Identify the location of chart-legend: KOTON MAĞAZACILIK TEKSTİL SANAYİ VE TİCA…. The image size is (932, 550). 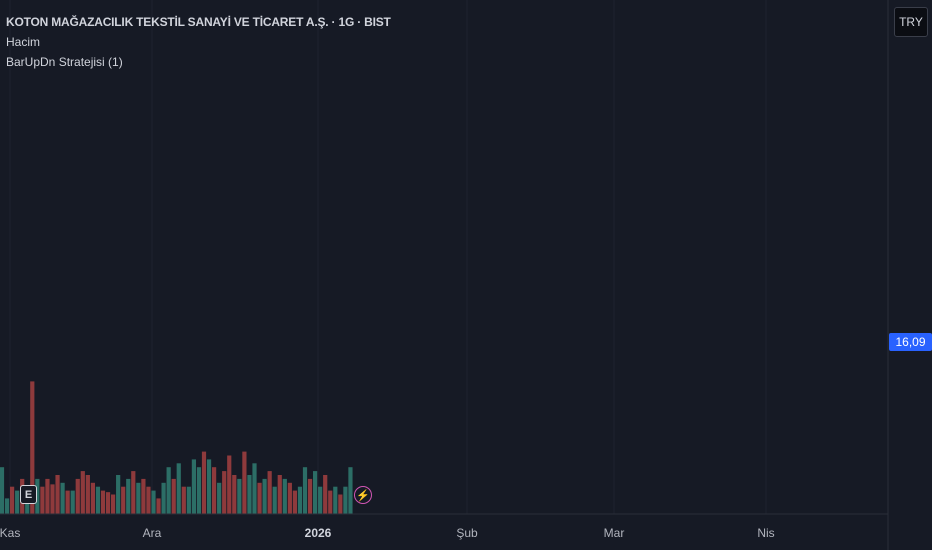
(198, 42).